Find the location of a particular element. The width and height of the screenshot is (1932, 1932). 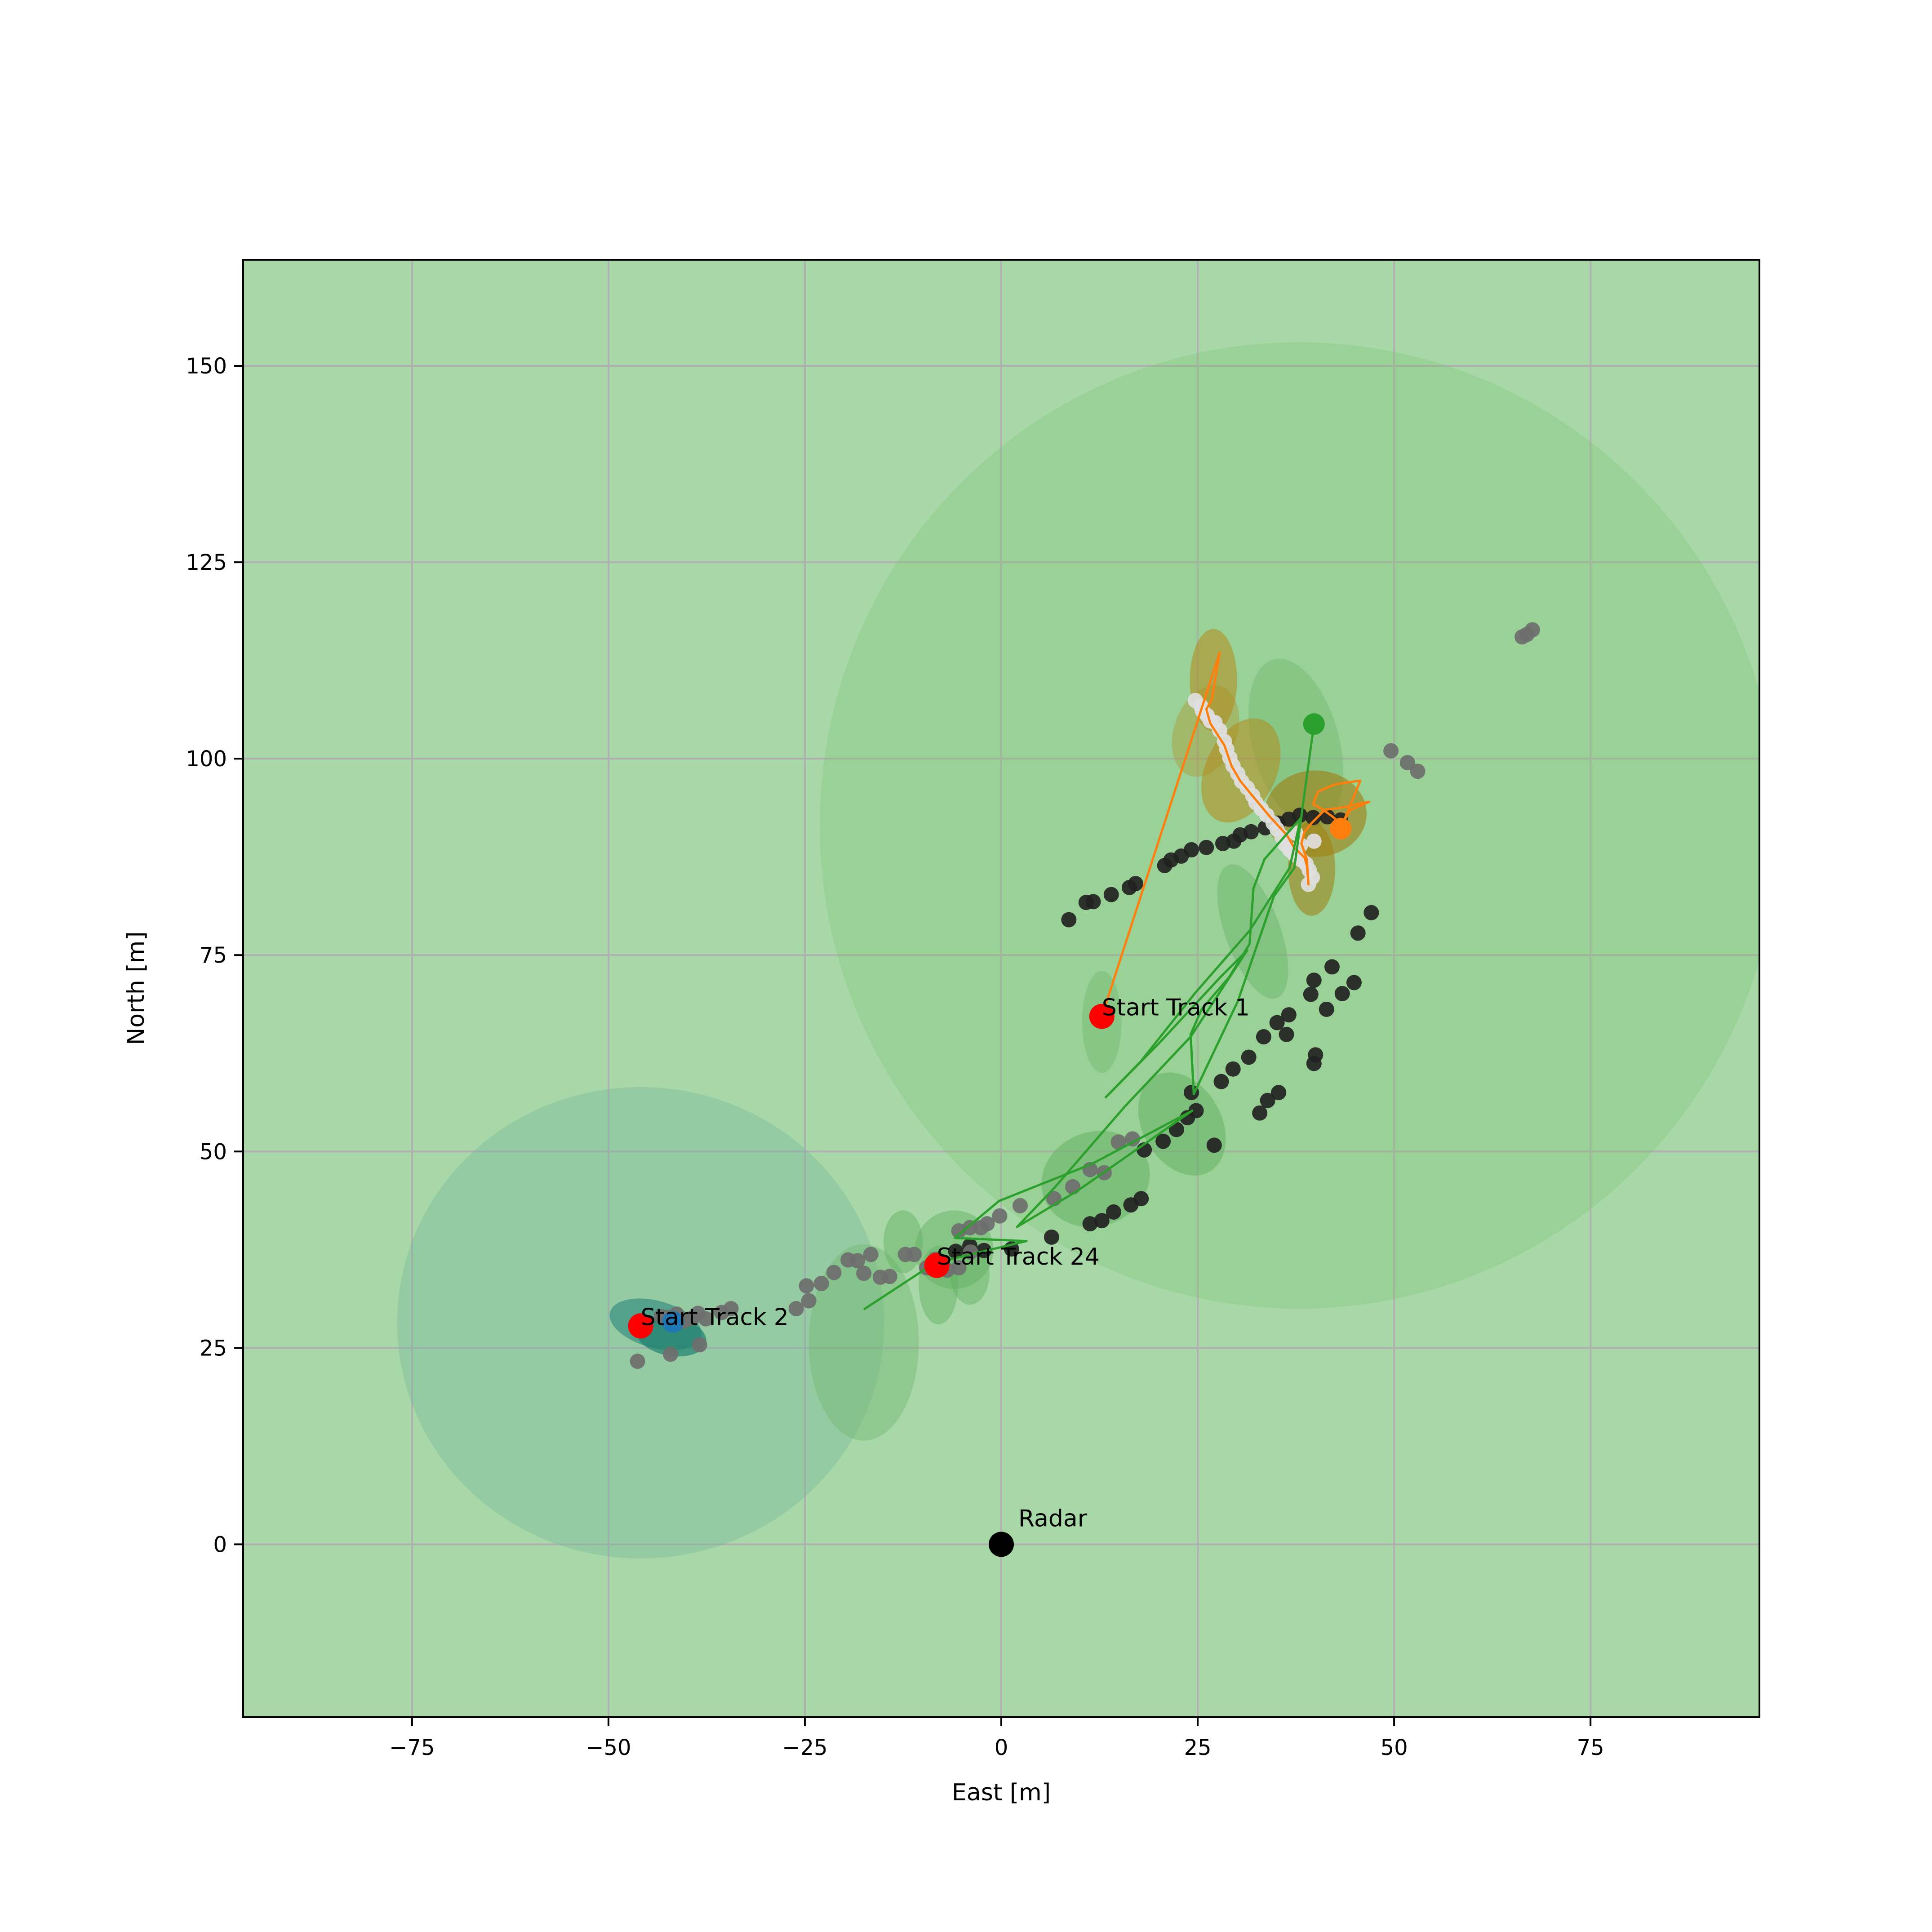

y-tick-label: 100 is located at coordinates (206, 759).